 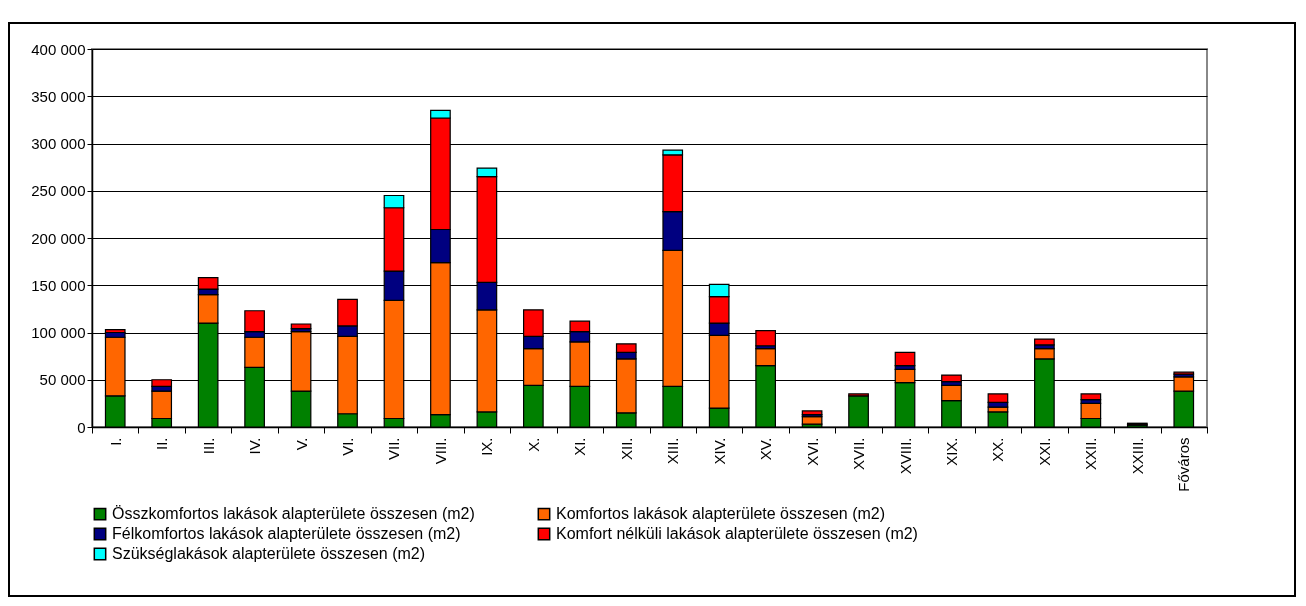 What do you see at coordinates (812, 451) in the screenshot?
I see `x-tick-label: XVI.` at bounding box center [812, 451].